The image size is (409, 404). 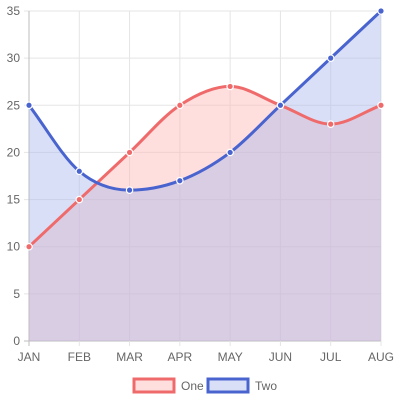 I want to click on y-tick-label: 20, so click(x=14, y=152).